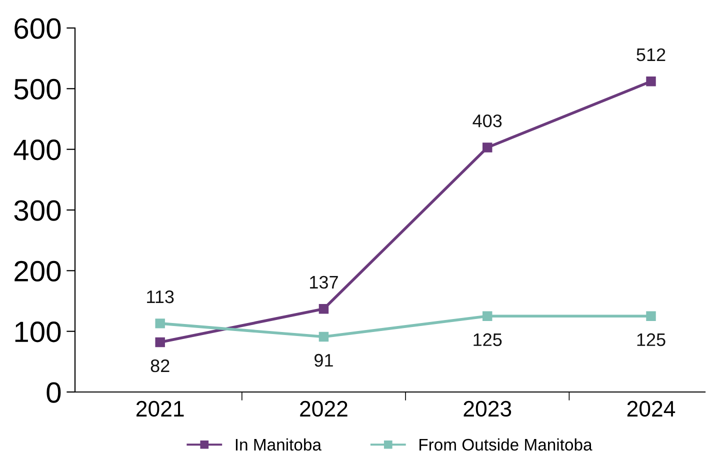 Image resolution: width=726 pixels, height=464 pixels. Describe the element at coordinates (324, 408) in the screenshot. I see `x-tick-label: 2022` at that location.